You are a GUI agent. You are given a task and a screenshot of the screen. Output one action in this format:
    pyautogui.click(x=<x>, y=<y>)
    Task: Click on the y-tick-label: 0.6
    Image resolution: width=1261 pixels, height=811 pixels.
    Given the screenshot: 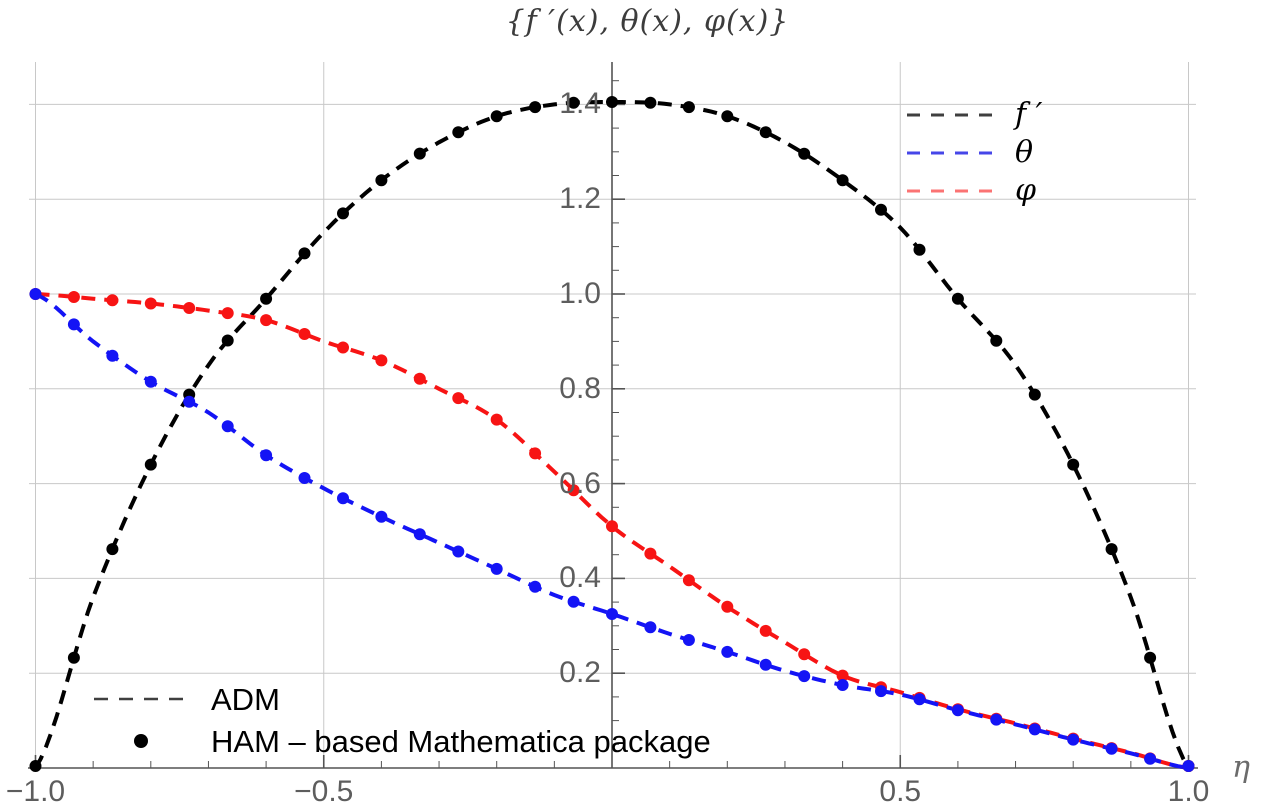 What is the action you would take?
    pyautogui.click(x=580, y=483)
    